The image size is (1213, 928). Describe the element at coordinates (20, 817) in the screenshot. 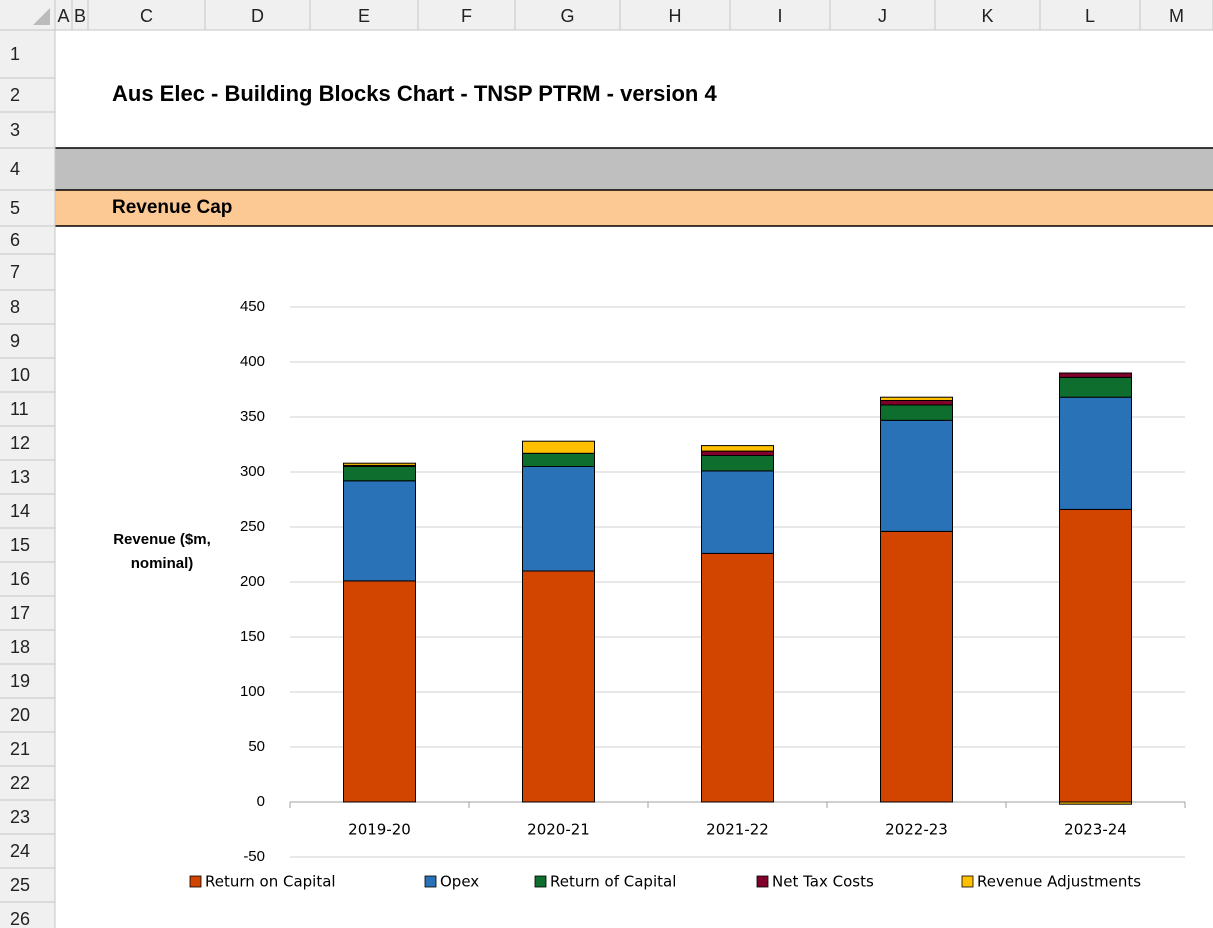

I see `row-header: 23` at that location.